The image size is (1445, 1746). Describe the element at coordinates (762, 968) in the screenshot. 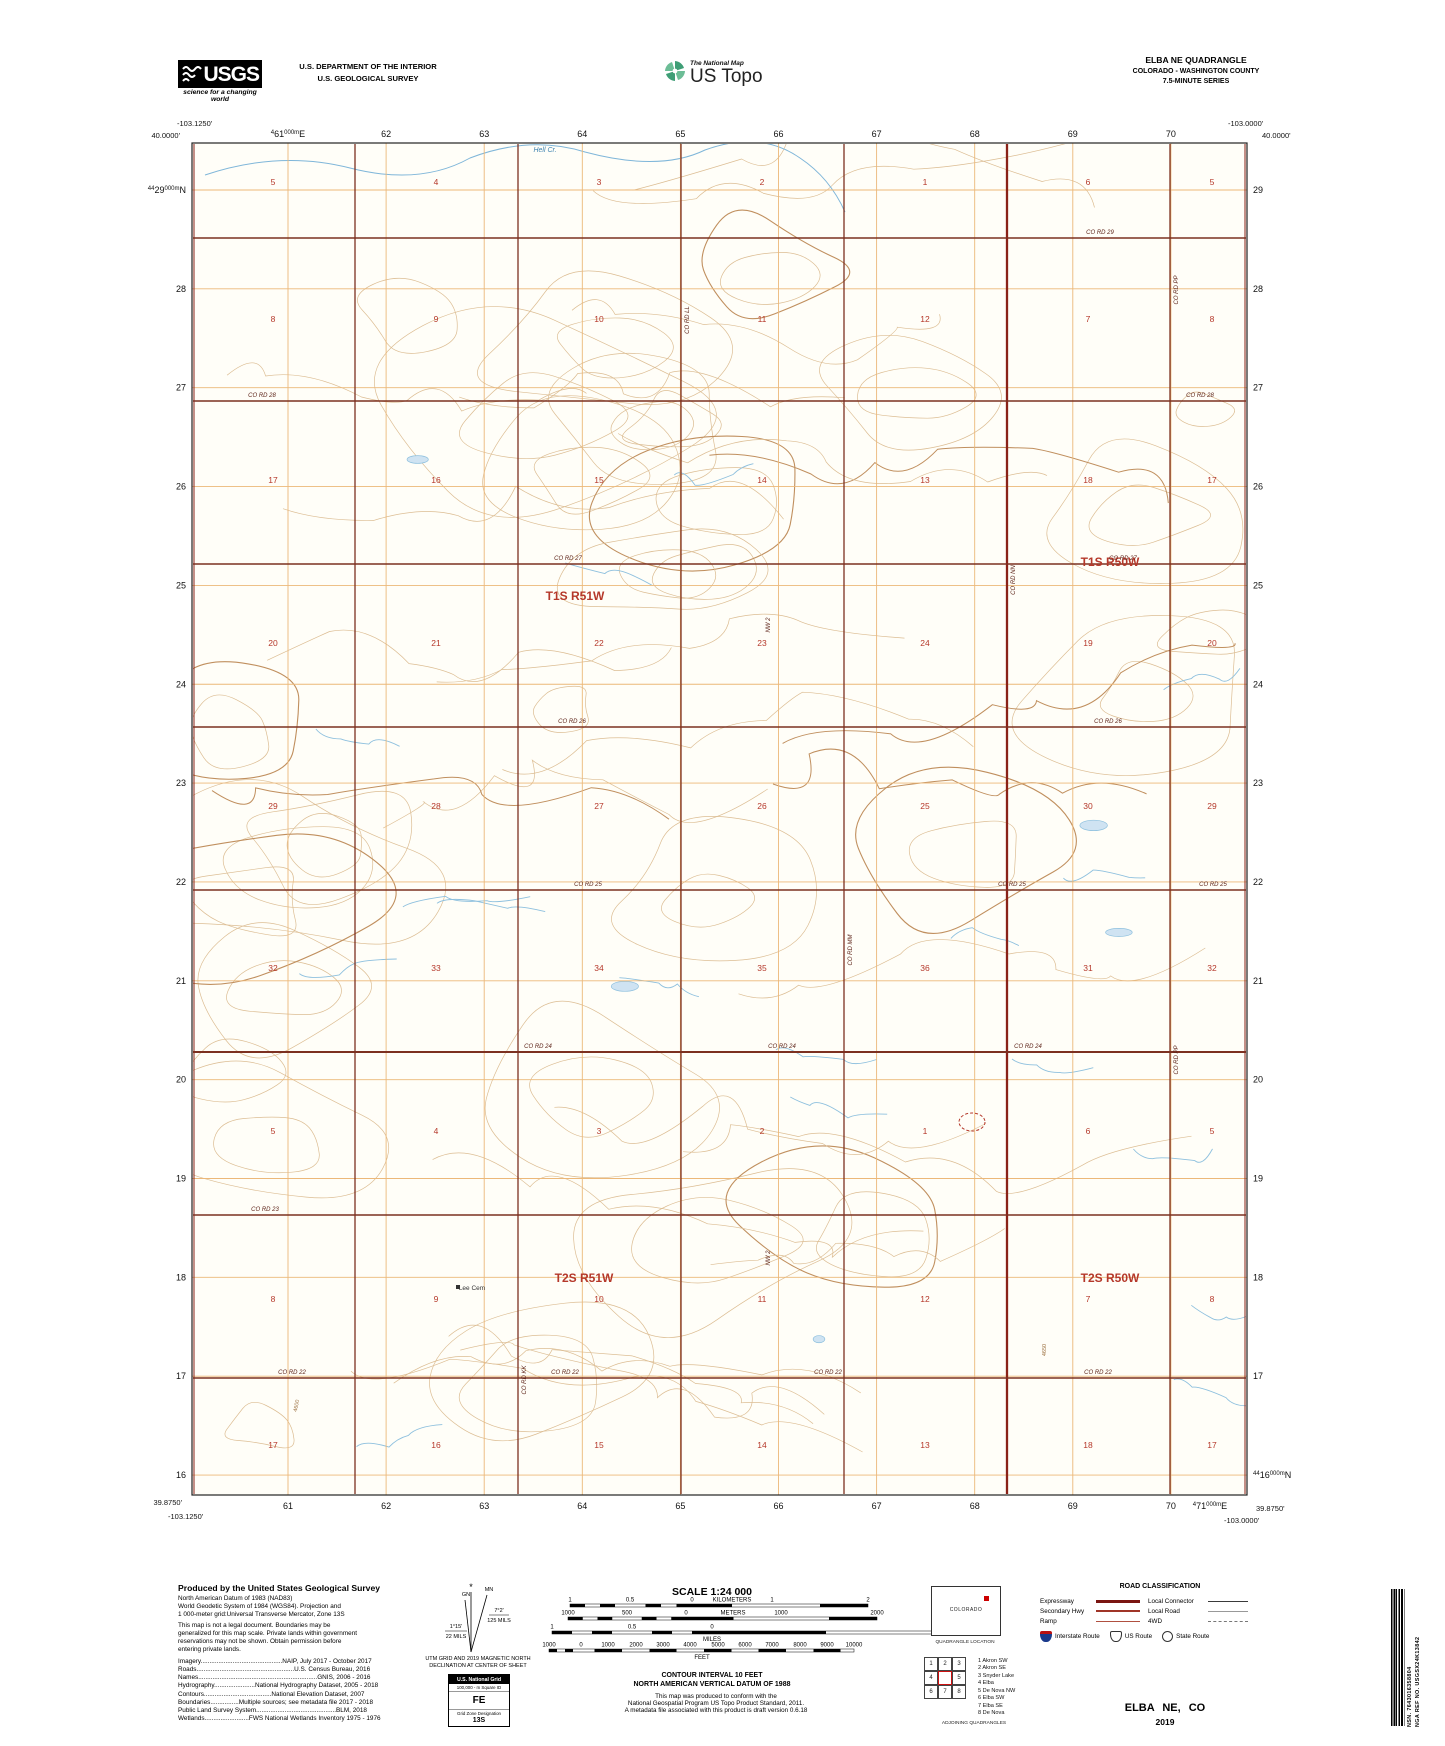

I see `section-number: 35` at that location.